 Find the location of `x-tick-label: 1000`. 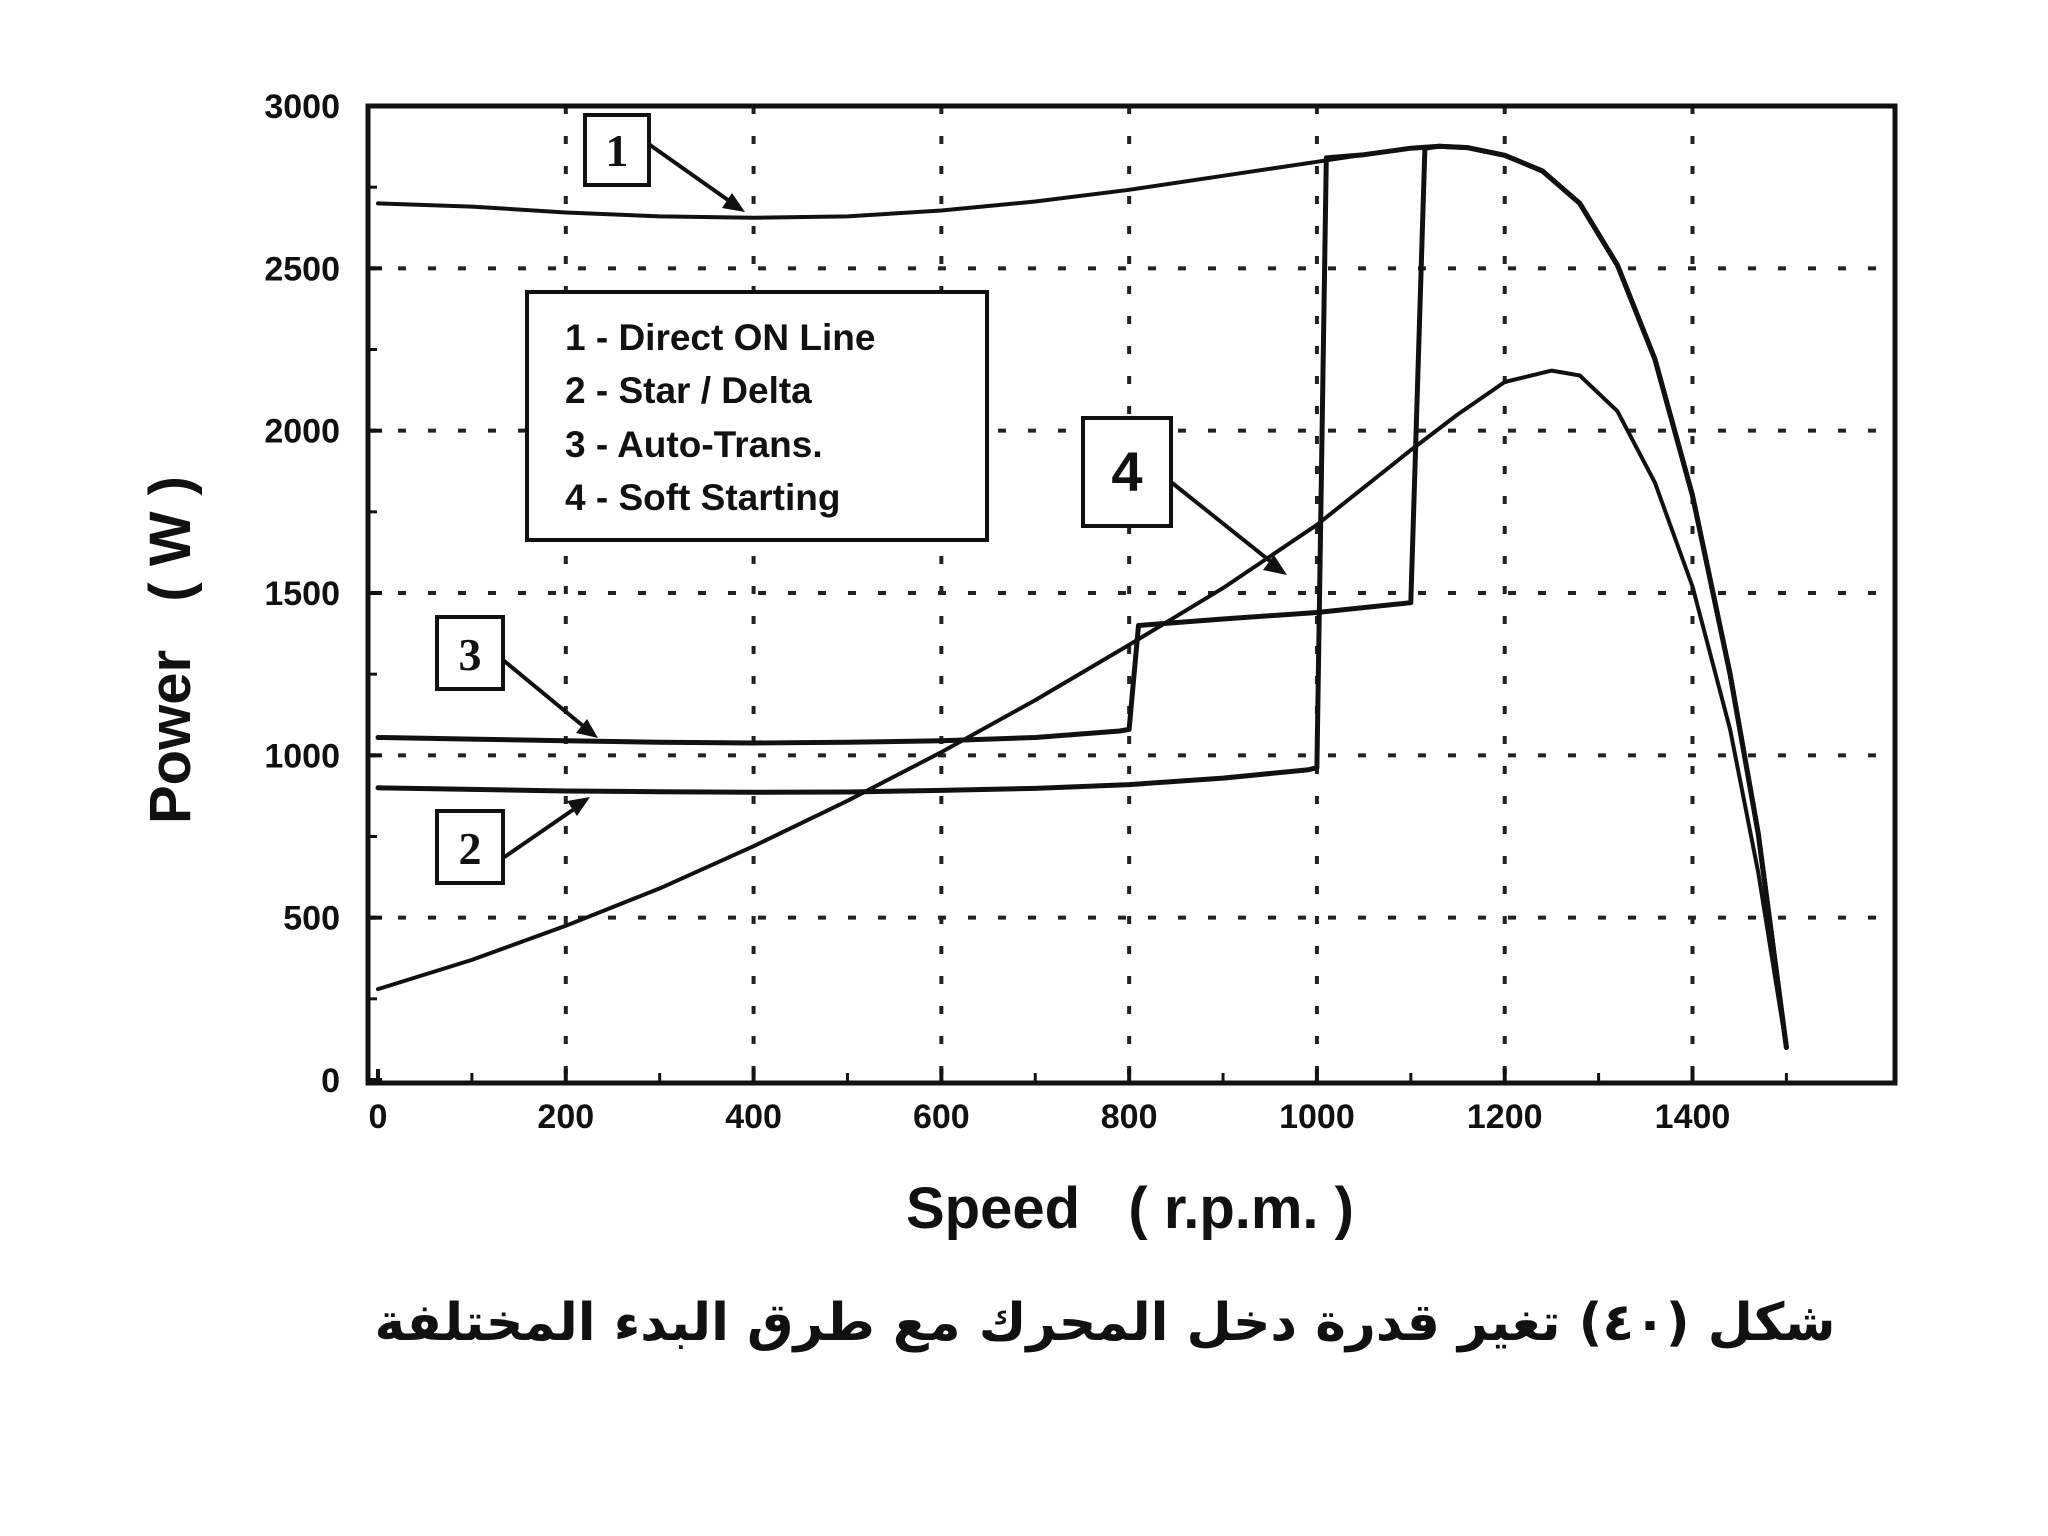

x-tick-label: 1000 is located at coordinates (1317, 1117).